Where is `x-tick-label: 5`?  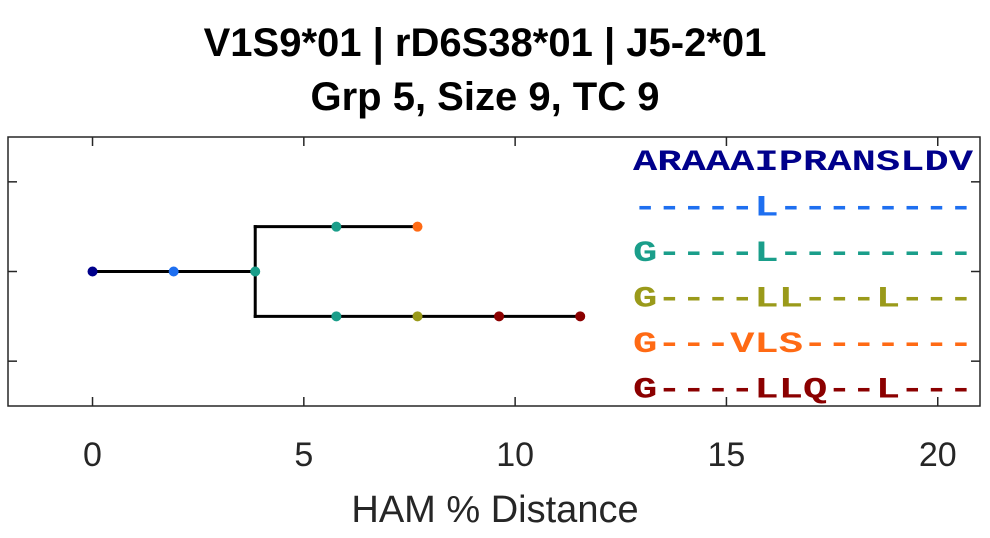 x-tick-label: 5 is located at coordinates (303, 455).